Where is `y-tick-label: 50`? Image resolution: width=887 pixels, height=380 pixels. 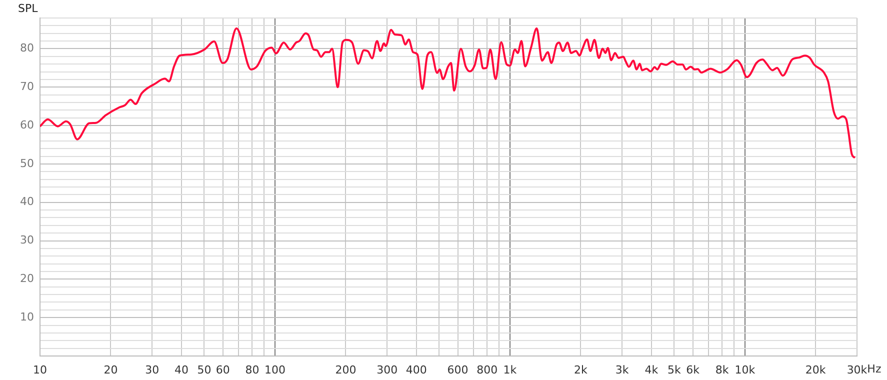 y-tick-label: 50 is located at coordinates (27, 163).